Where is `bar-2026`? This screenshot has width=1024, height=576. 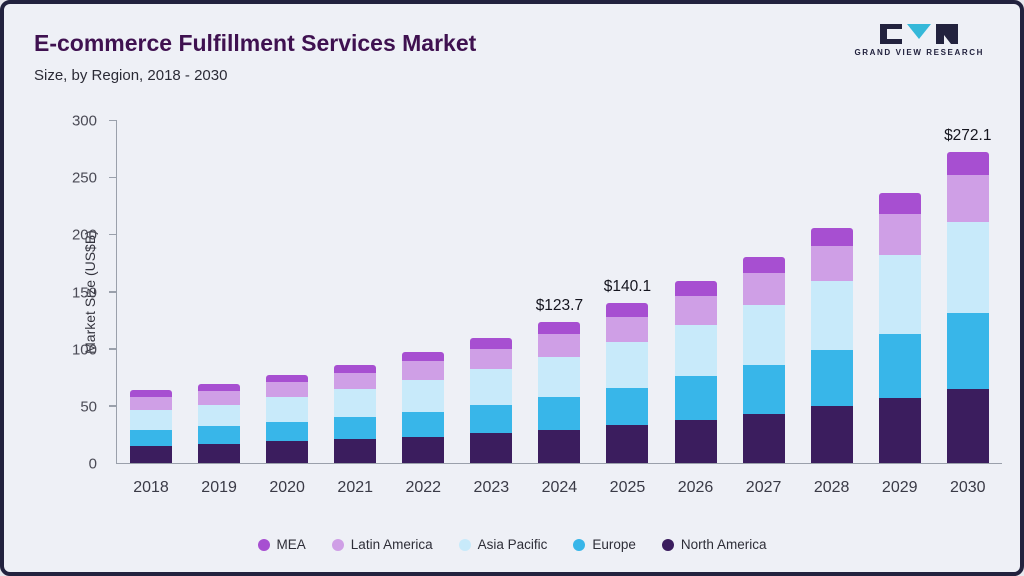 bar-2026 is located at coordinates (695, 372).